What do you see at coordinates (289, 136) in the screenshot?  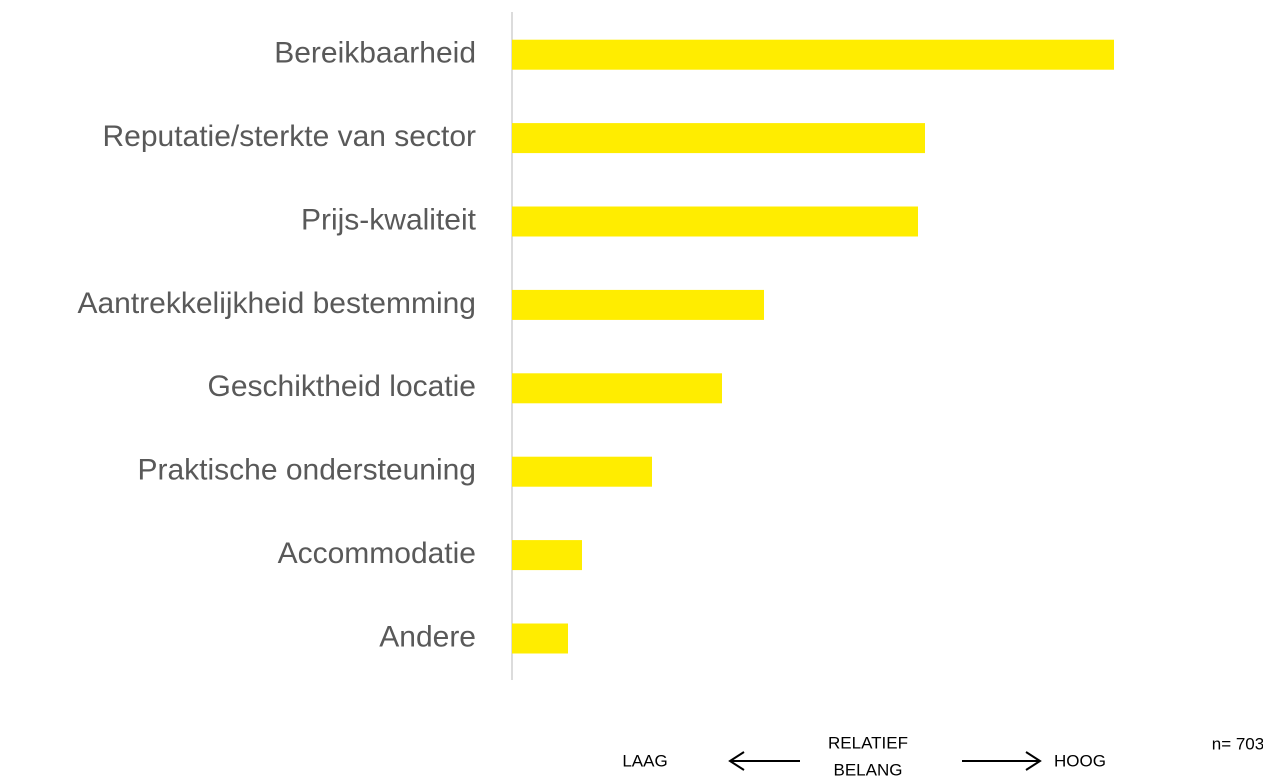 I see `category-label: Reputatie/sterkte van sector` at bounding box center [289, 136].